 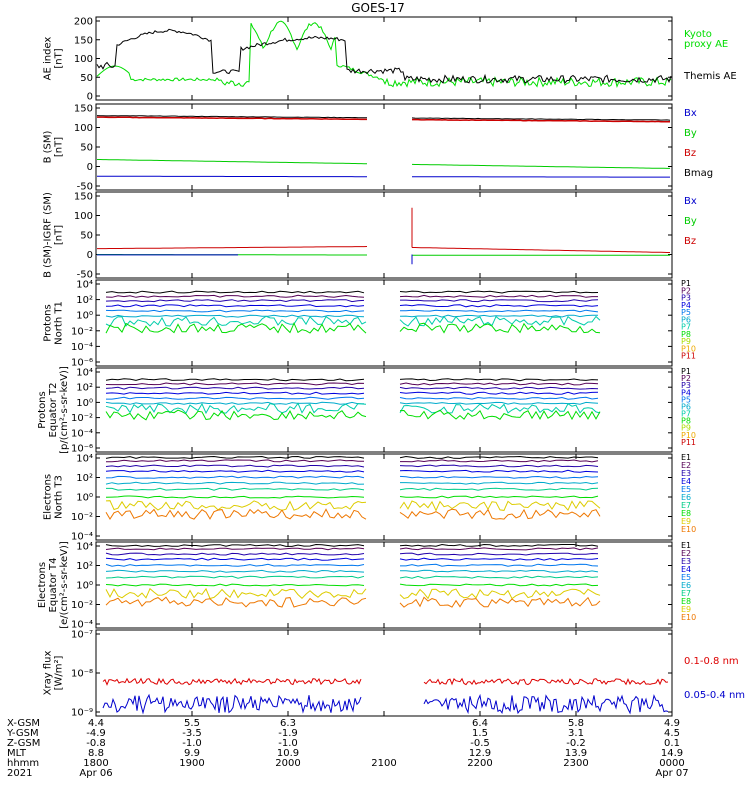 What do you see at coordinates (192, 753) in the screenshot?
I see `orbit-value: 9.9` at bounding box center [192, 753].